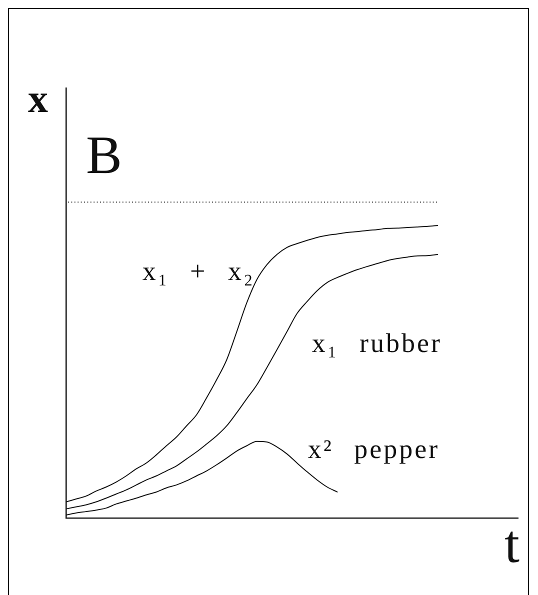 The height and width of the screenshot is (595, 538). Describe the element at coordinates (104, 155) in the screenshot. I see `text: B` at that location.